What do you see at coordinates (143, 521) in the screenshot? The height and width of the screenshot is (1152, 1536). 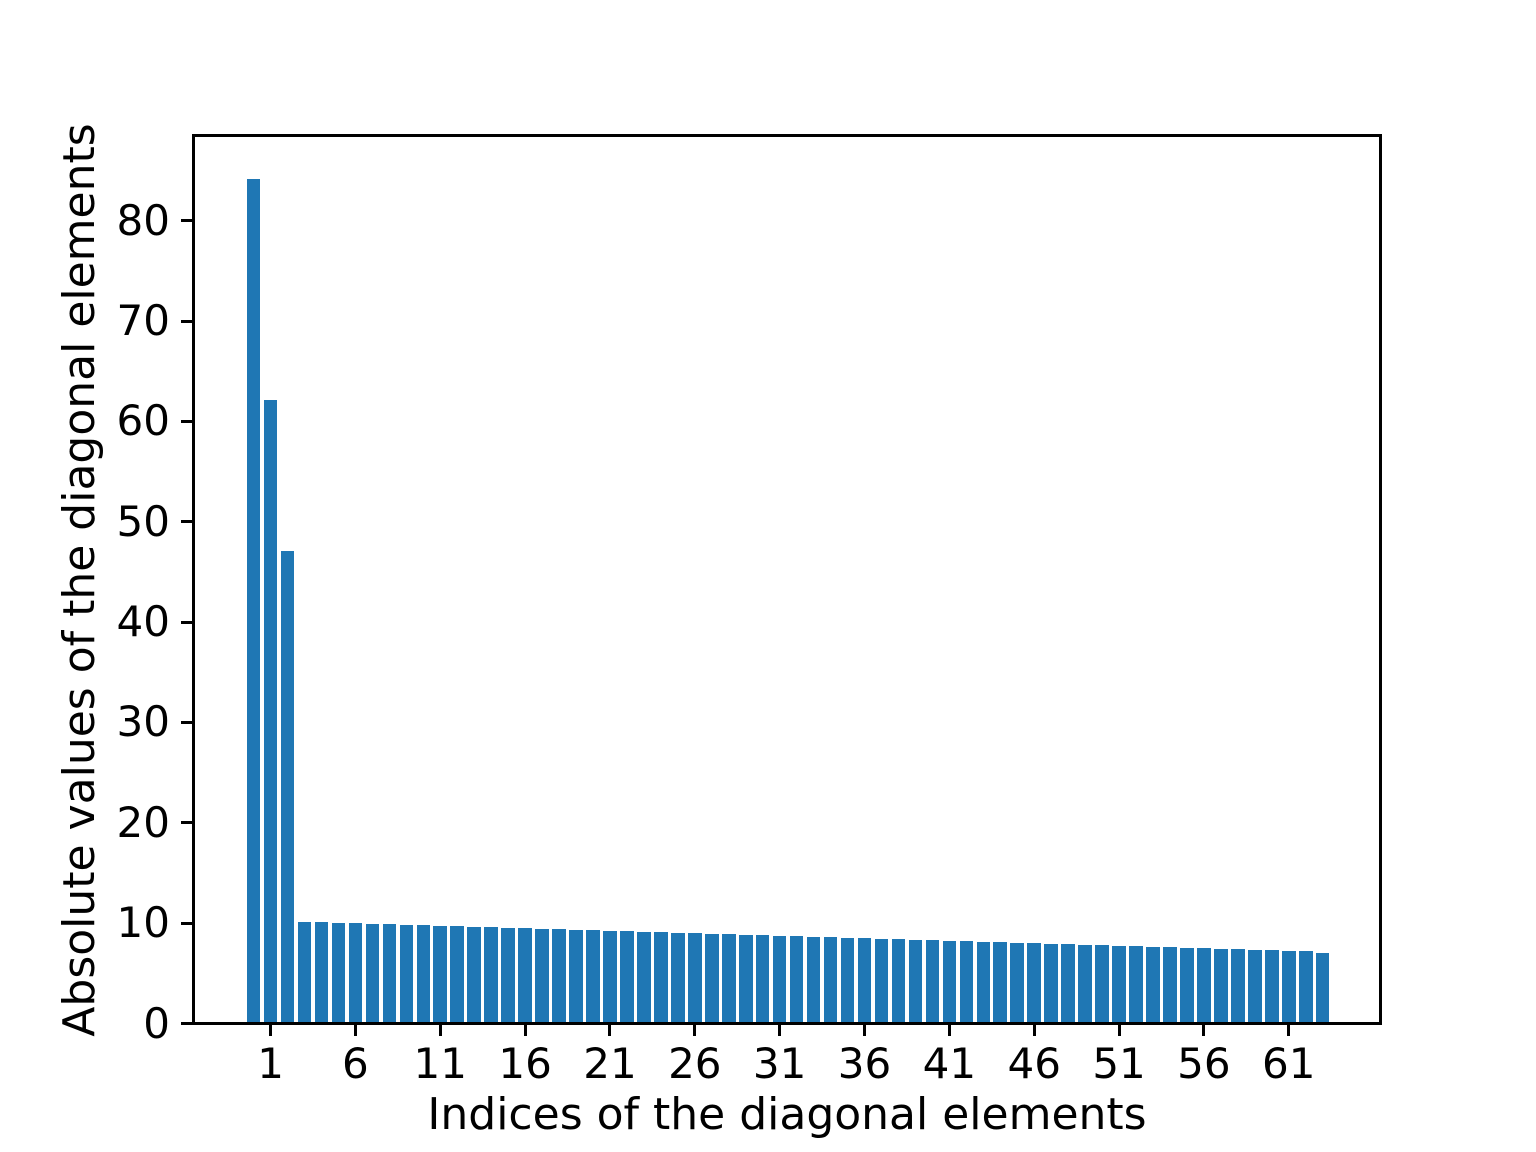 I see `y-tick-label: 50` at bounding box center [143, 521].